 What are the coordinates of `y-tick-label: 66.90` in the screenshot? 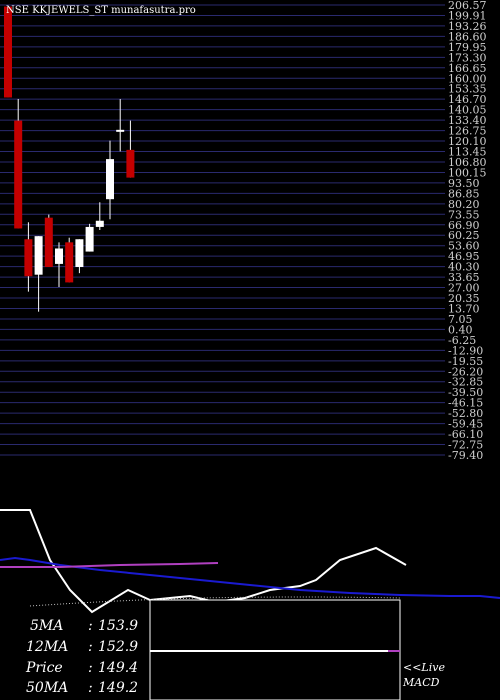 It's located at (464, 225).